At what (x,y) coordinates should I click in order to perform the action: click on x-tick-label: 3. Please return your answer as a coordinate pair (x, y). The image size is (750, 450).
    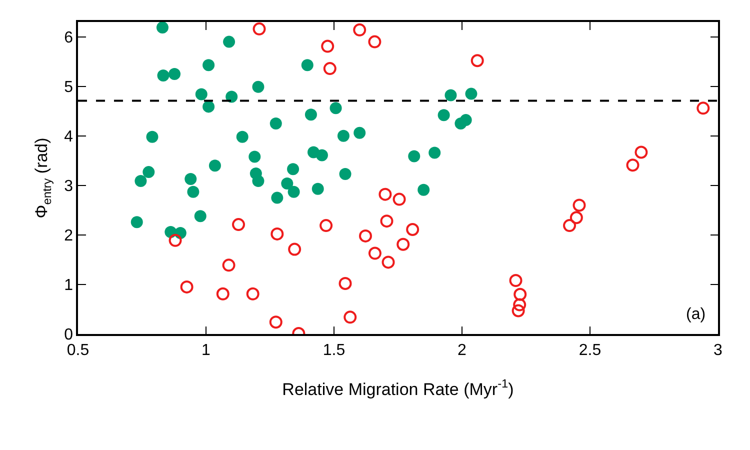
    Looking at the image, I should click on (718, 350).